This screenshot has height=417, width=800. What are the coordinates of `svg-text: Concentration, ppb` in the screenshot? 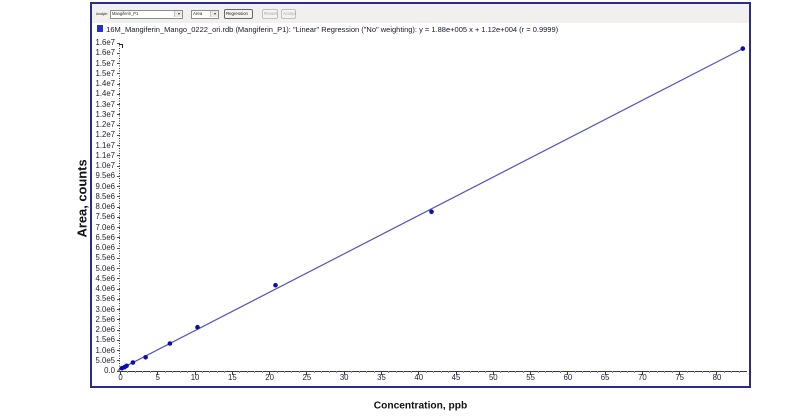 It's located at (420, 405).